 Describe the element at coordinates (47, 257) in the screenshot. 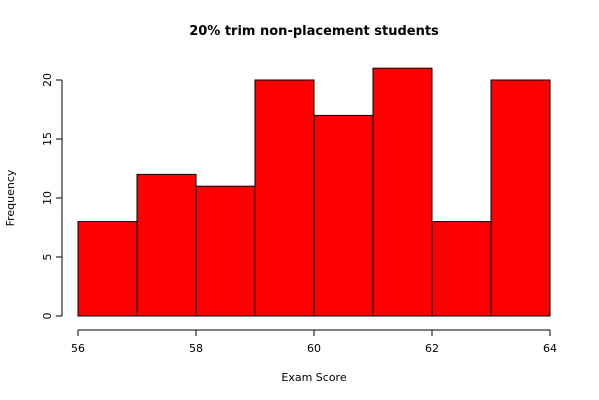

I see `y-tick-label: 5` at that location.